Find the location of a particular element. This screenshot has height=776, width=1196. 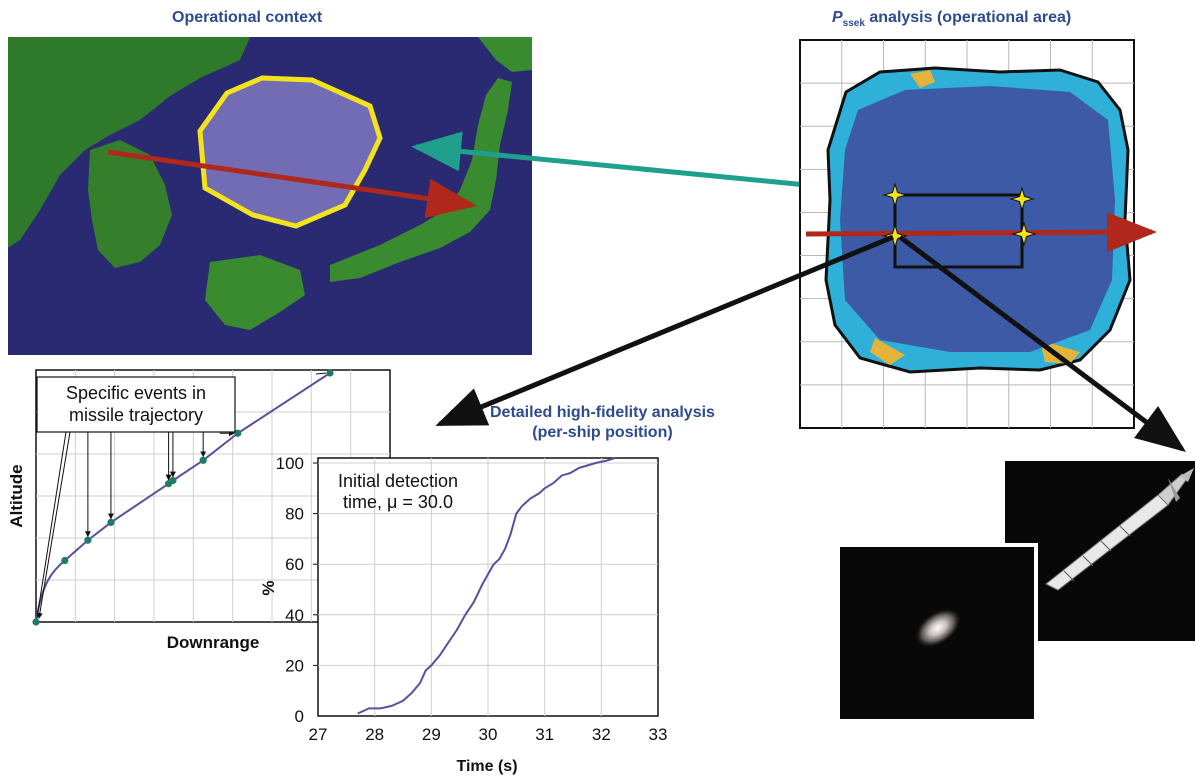

trajectory-arrow-grid is located at coordinates (981, 232).